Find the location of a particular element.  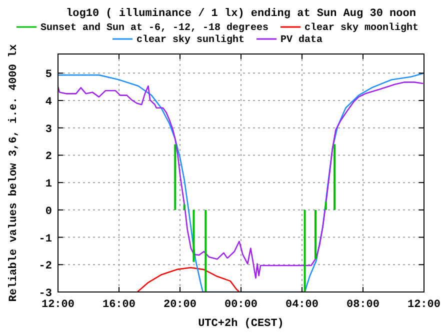

legend-label: clear sky moonlight is located at coordinates (361, 28).